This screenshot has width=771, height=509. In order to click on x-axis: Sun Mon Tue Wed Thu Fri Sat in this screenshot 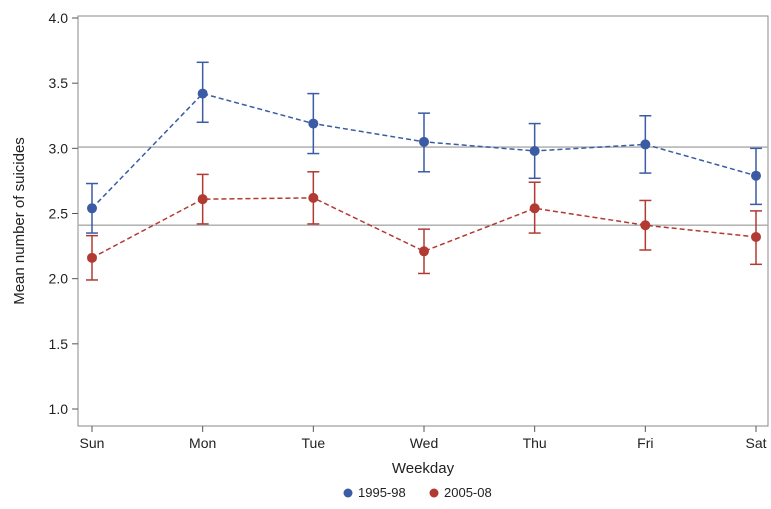, I will do `click(423, 438)`.